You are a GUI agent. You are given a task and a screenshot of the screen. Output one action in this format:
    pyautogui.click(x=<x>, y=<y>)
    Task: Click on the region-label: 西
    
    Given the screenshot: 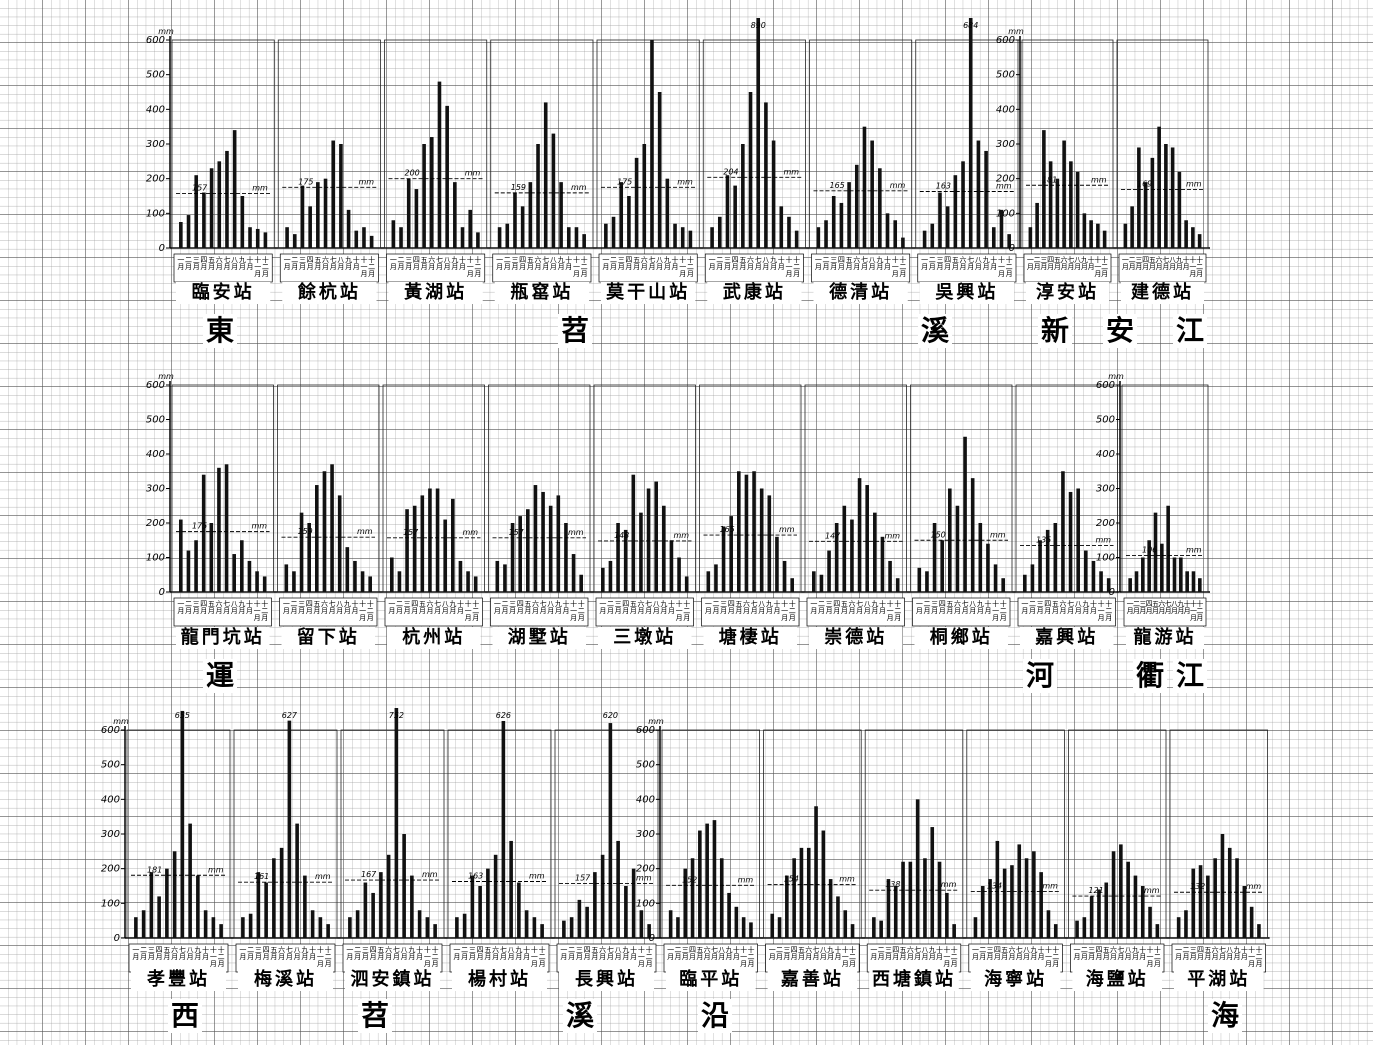 What is the action you would take?
    pyautogui.click(x=185, y=1015)
    